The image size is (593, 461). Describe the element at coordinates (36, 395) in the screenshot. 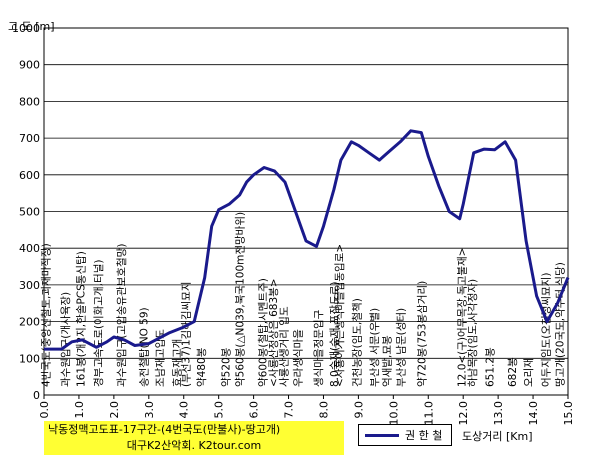

I see `y-tick-label: 0` at that location.